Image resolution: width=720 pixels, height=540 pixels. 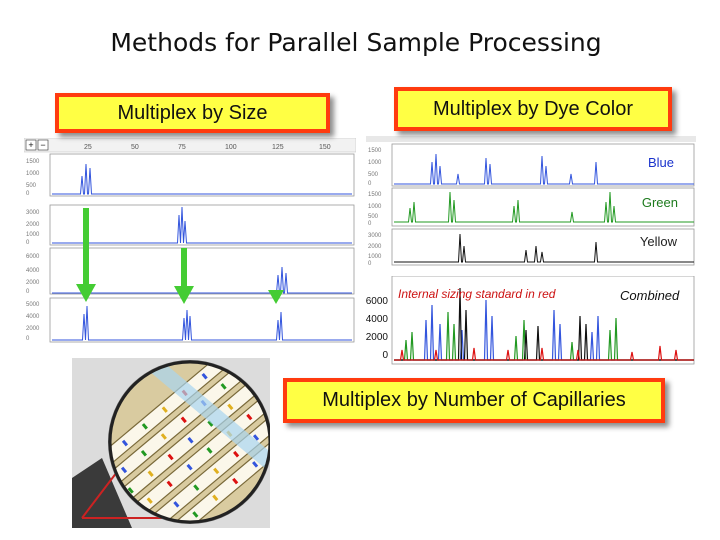 I want to click on label-combined: Combined, so click(x=650, y=295).